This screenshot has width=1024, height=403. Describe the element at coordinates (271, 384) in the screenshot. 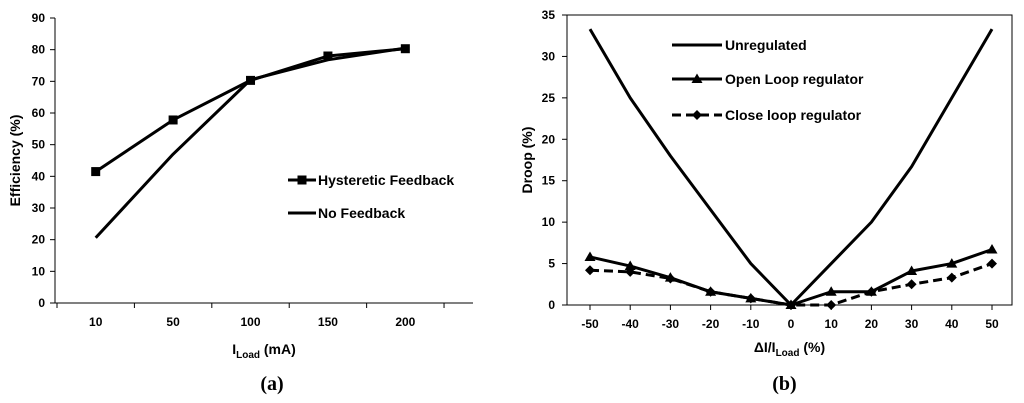

I see `panel-label-a: (a)` at that location.